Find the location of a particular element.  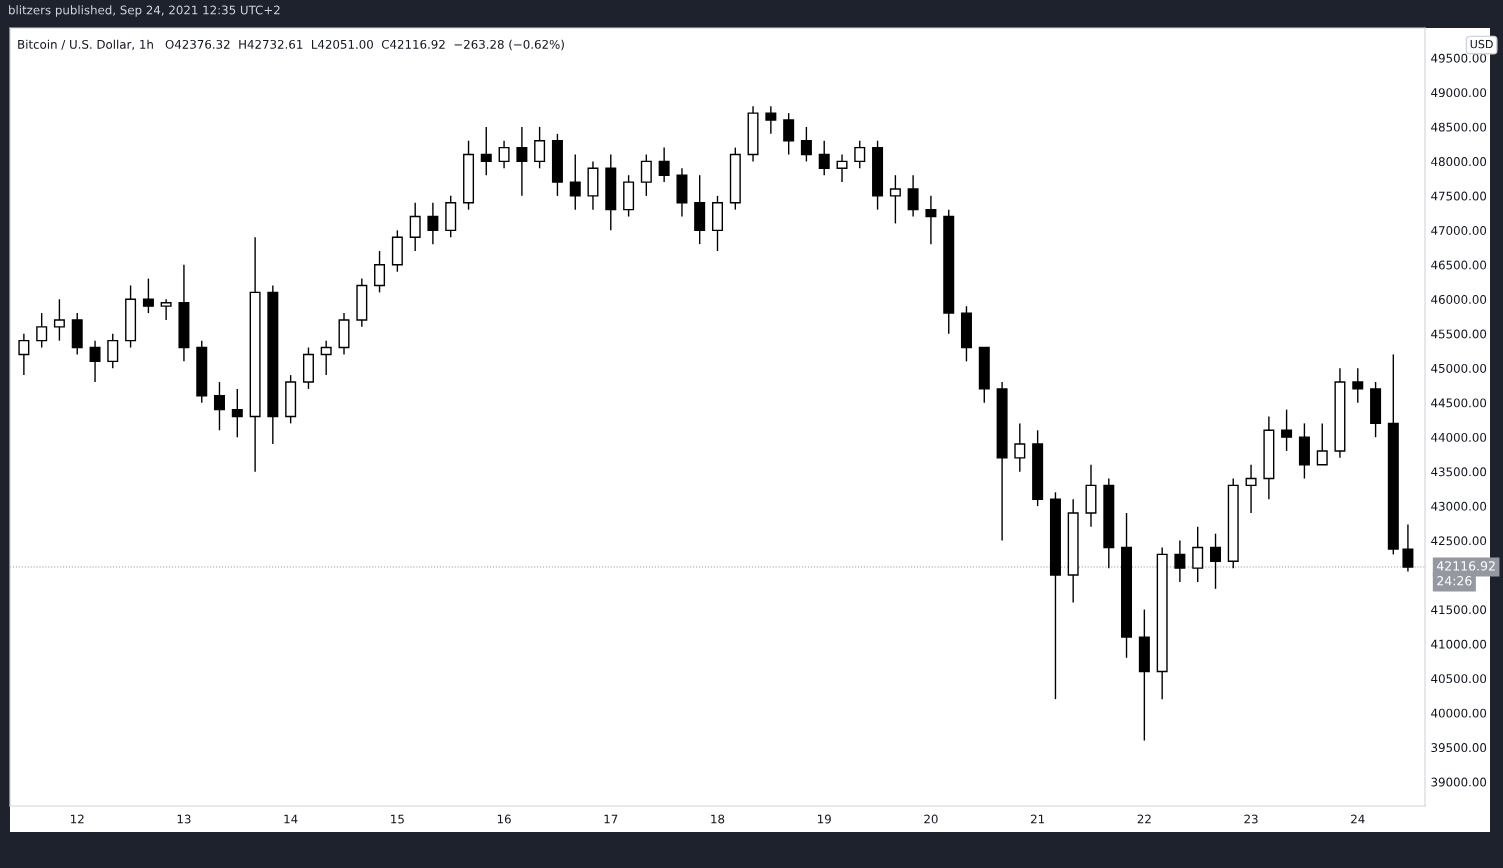

y-tick-label: 49500.00 is located at coordinates (1459, 58).